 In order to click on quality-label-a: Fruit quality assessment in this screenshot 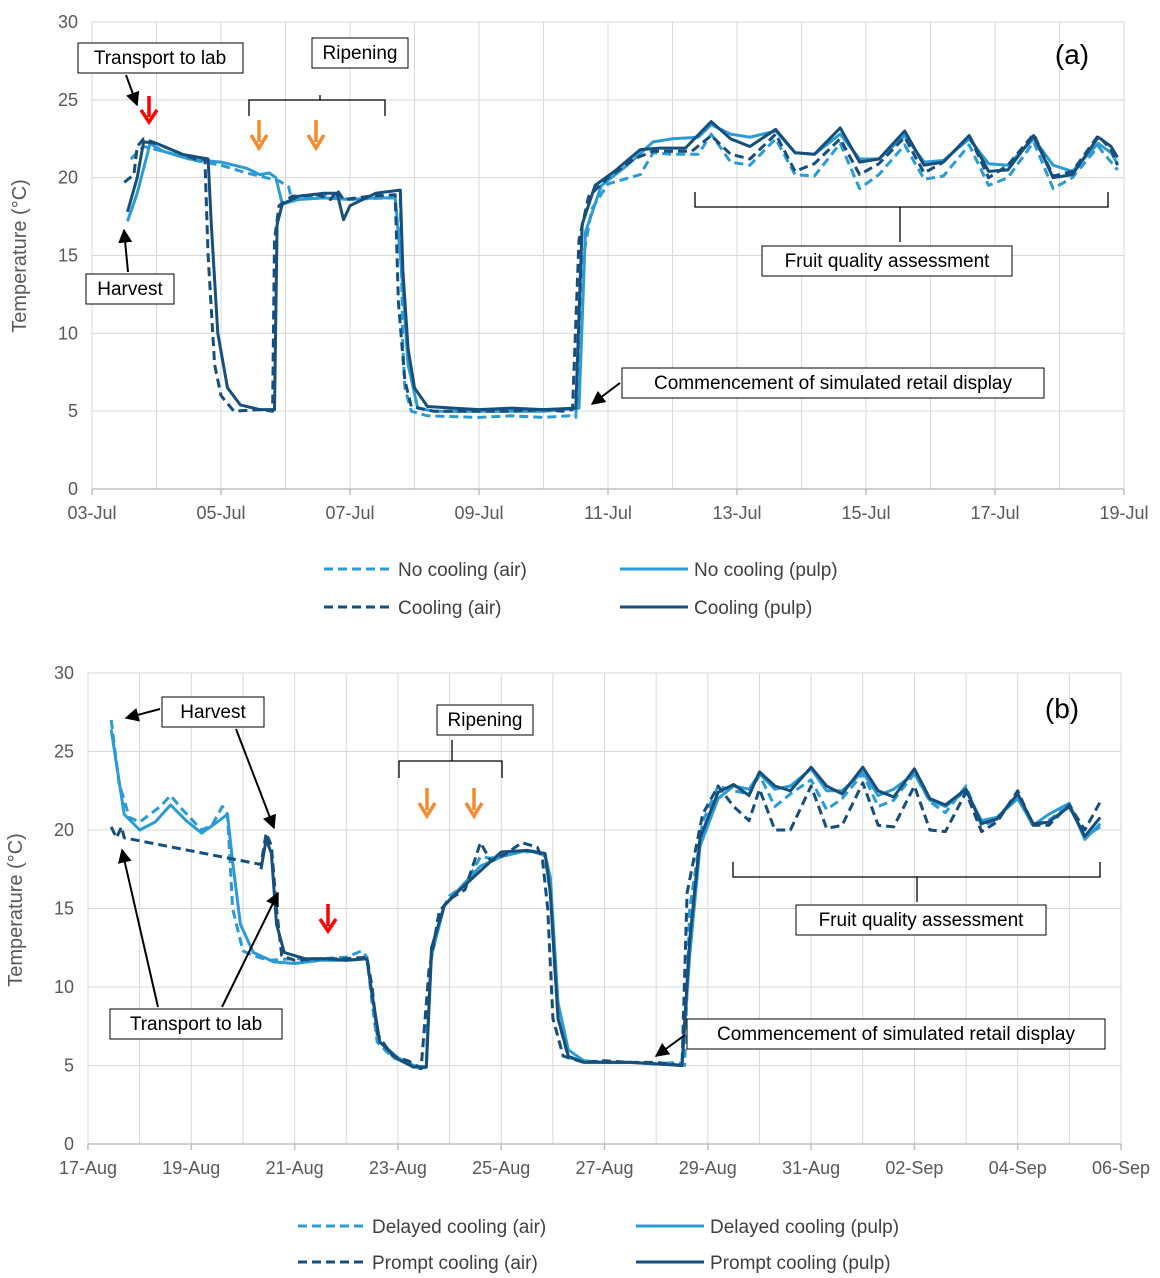, I will do `click(888, 261)`.